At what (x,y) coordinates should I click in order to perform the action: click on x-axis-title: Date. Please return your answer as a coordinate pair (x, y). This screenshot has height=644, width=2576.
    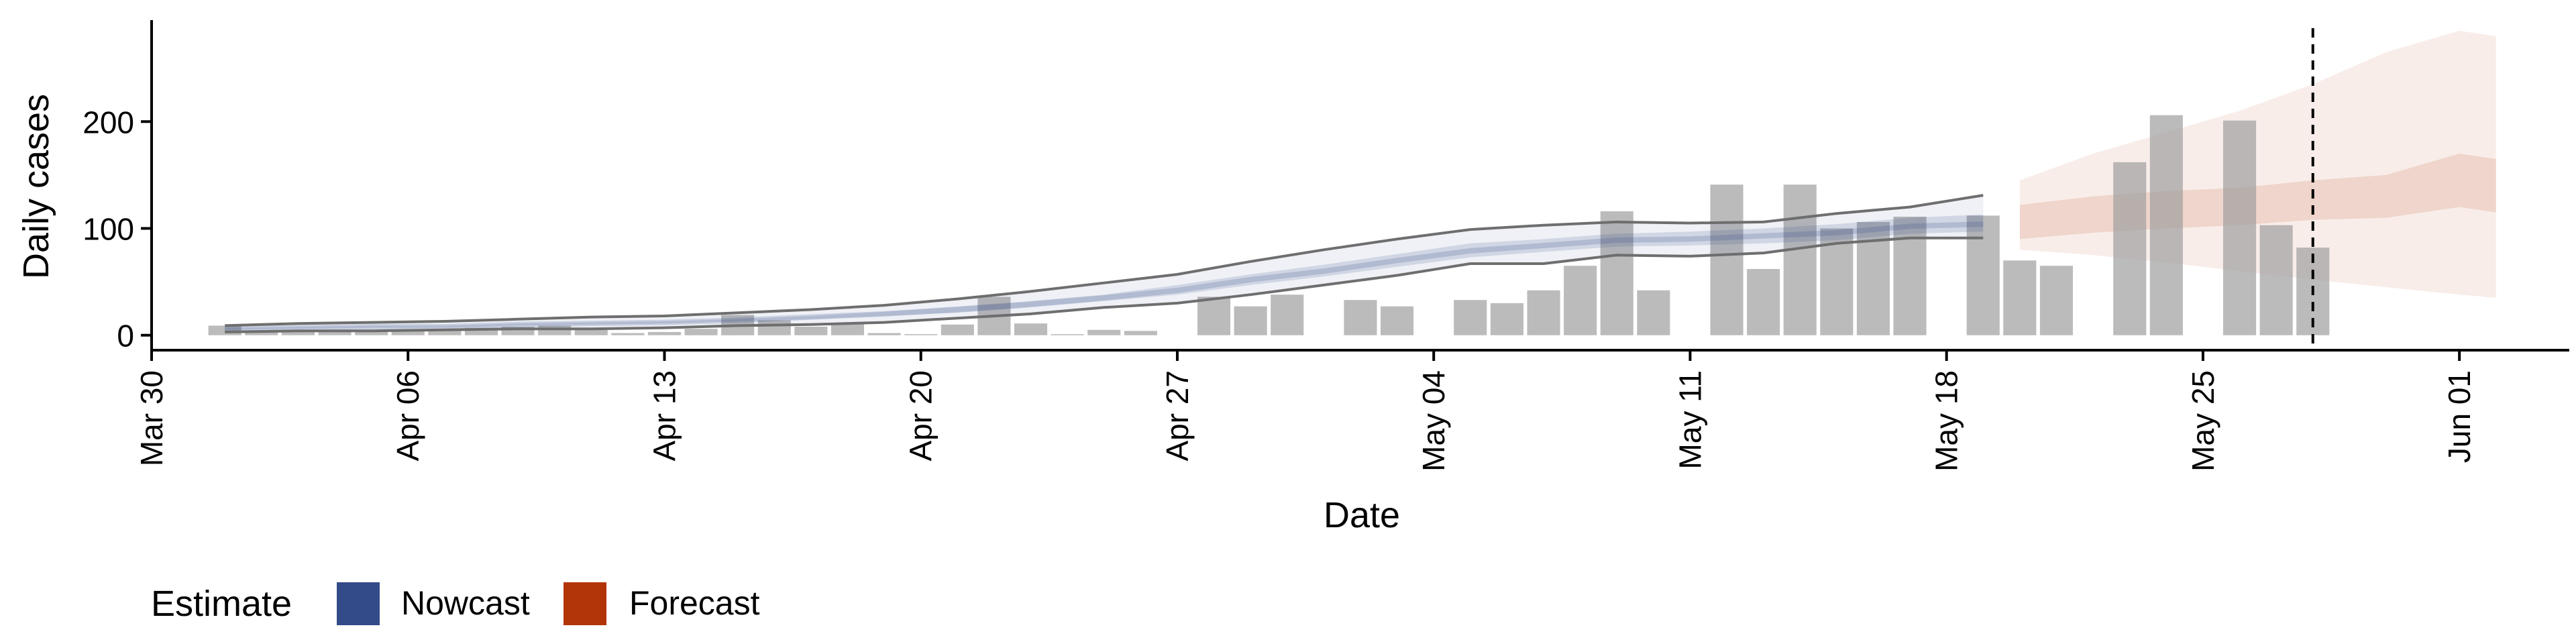
    Looking at the image, I should click on (1362, 515).